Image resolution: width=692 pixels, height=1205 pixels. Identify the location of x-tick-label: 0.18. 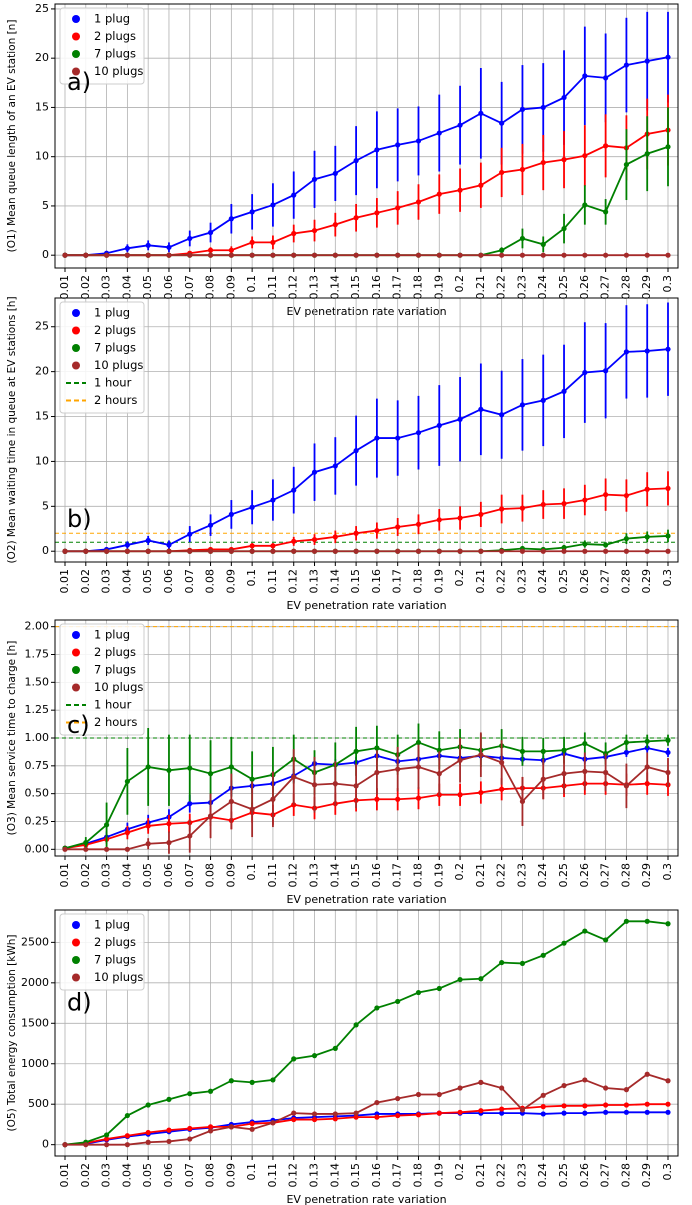
(417, 287).